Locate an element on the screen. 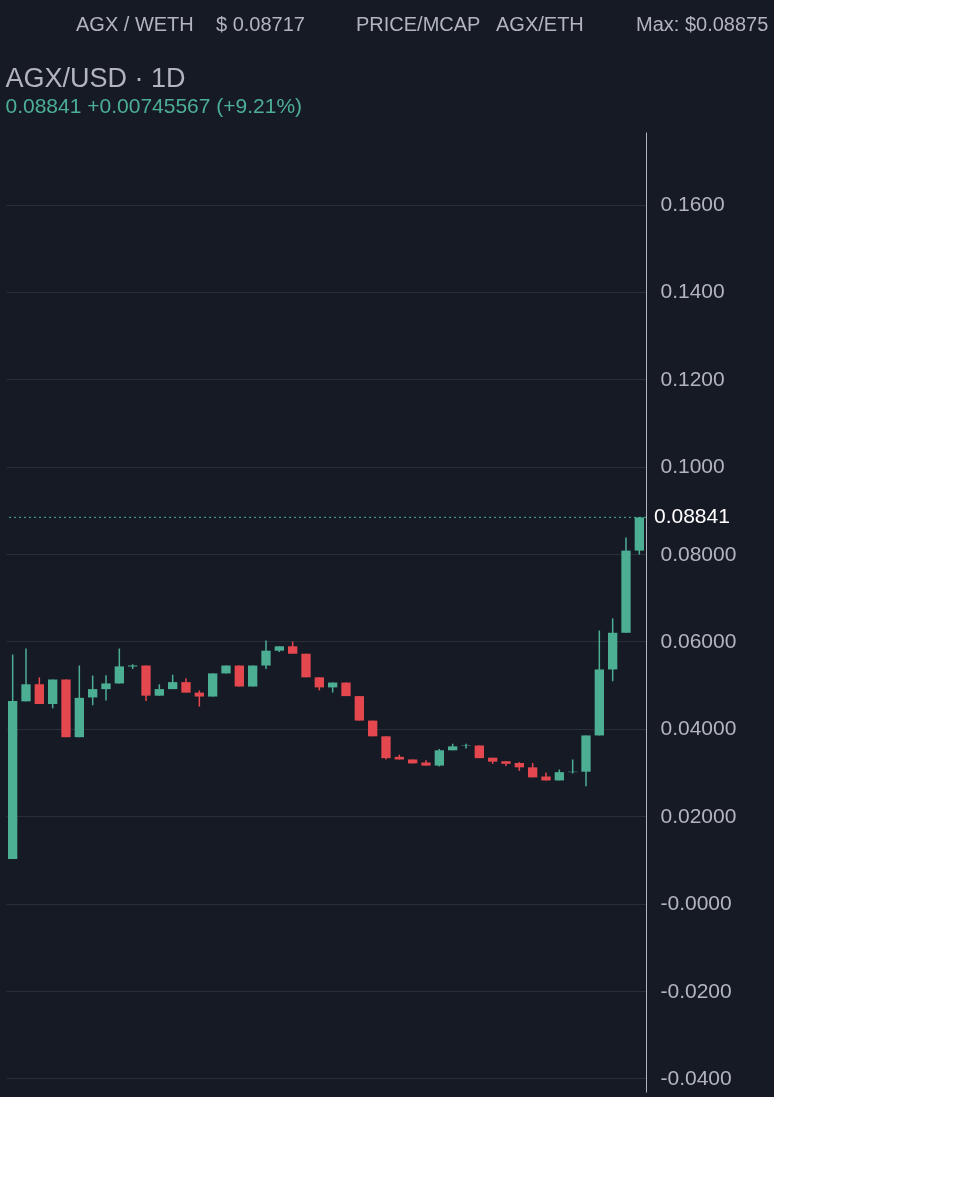 Image resolution: width=966 pixels, height=1200 pixels. text: $ 0.08717 is located at coordinates (260, 24).